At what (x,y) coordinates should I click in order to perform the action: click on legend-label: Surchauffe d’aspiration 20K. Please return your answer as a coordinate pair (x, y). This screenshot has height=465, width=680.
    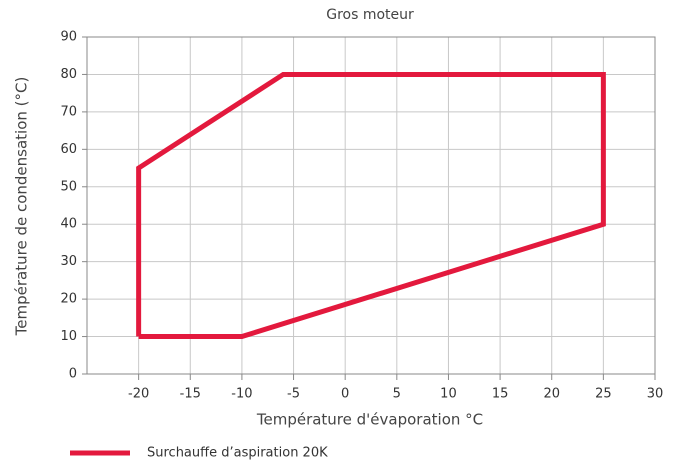
    Looking at the image, I should click on (237, 453).